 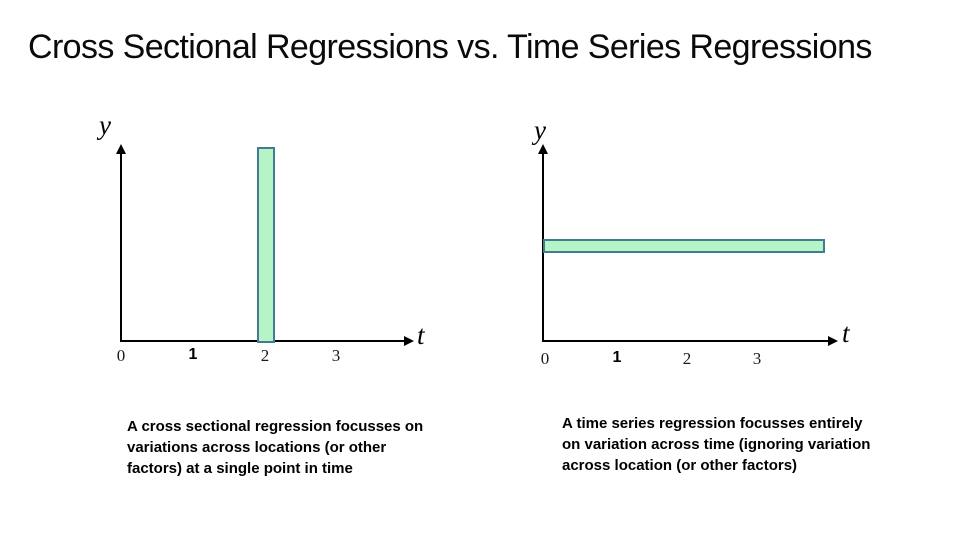 What do you see at coordinates (680, 465) in the screenshot?
I see `caption-line: across location (or other factors)` at bounding box center [680, 465].